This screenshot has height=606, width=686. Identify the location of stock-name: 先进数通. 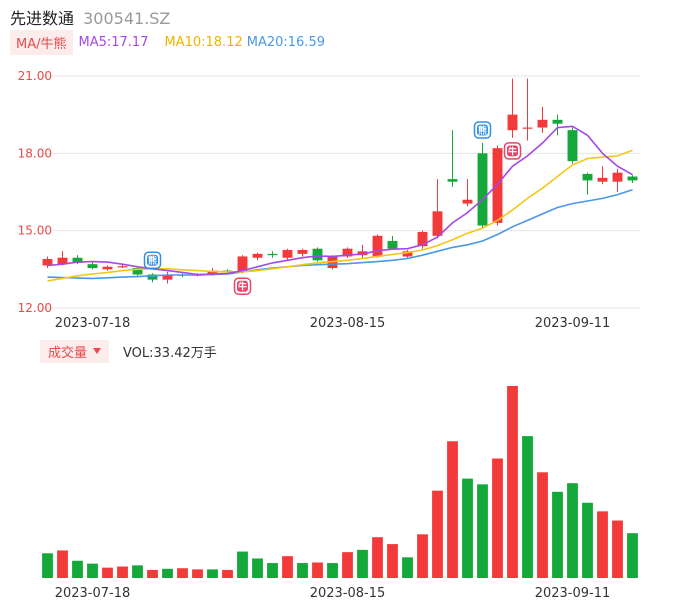
(42, 18).